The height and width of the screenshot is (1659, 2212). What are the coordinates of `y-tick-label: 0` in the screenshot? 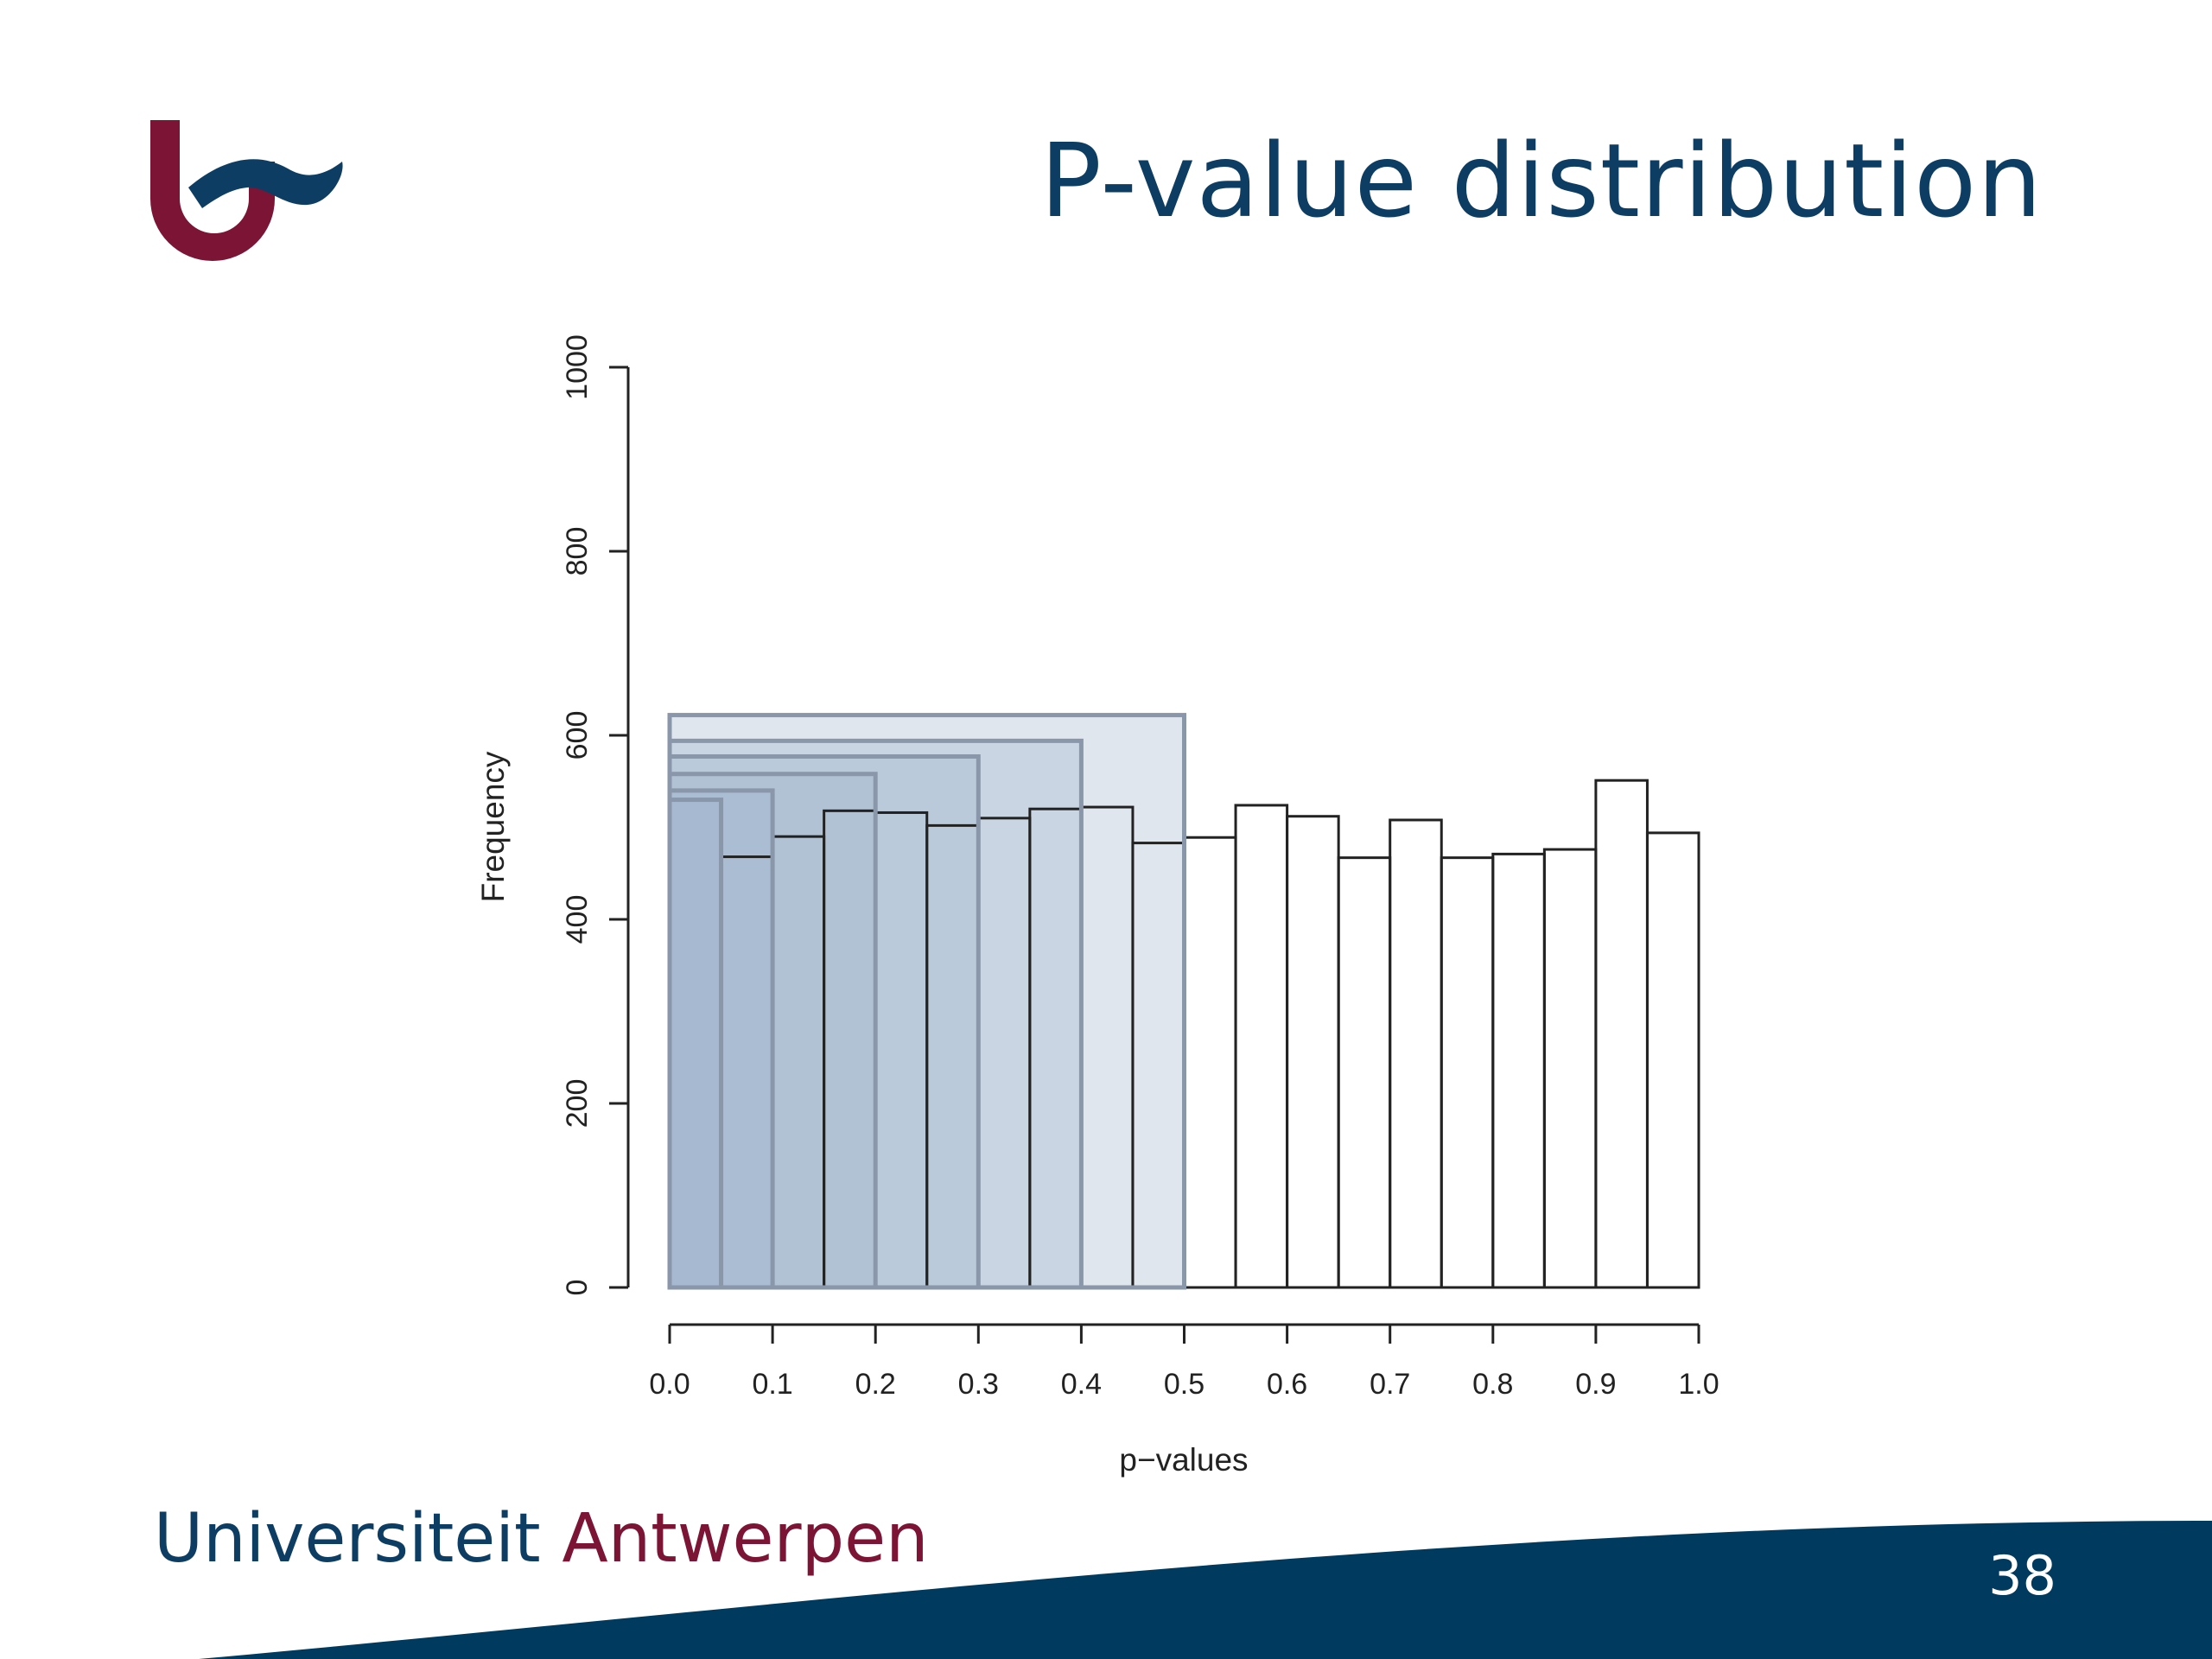 It's located at (577, 1288).